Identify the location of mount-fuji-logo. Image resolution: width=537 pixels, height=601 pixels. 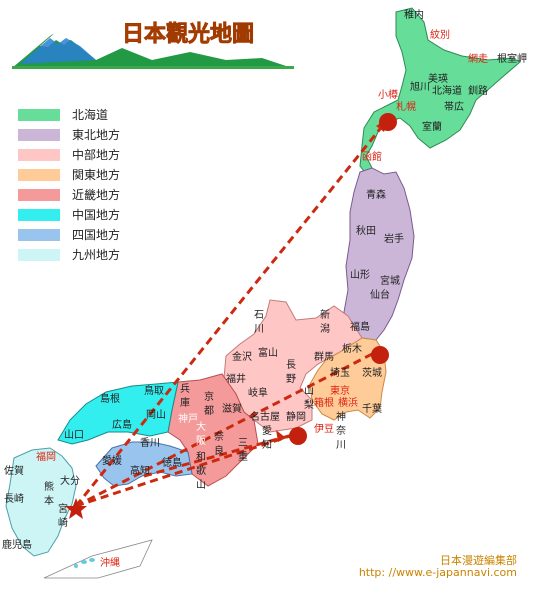
(153, 49).